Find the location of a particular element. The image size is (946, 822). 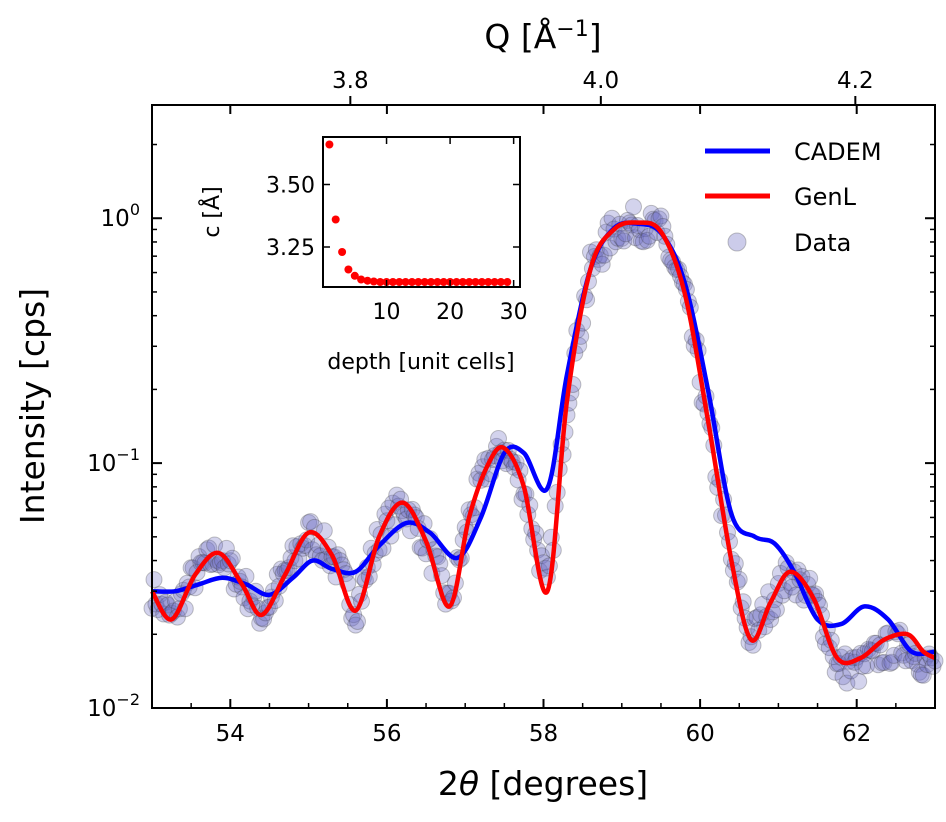

legend-data-label: Data is located at coordinates (822, 243).